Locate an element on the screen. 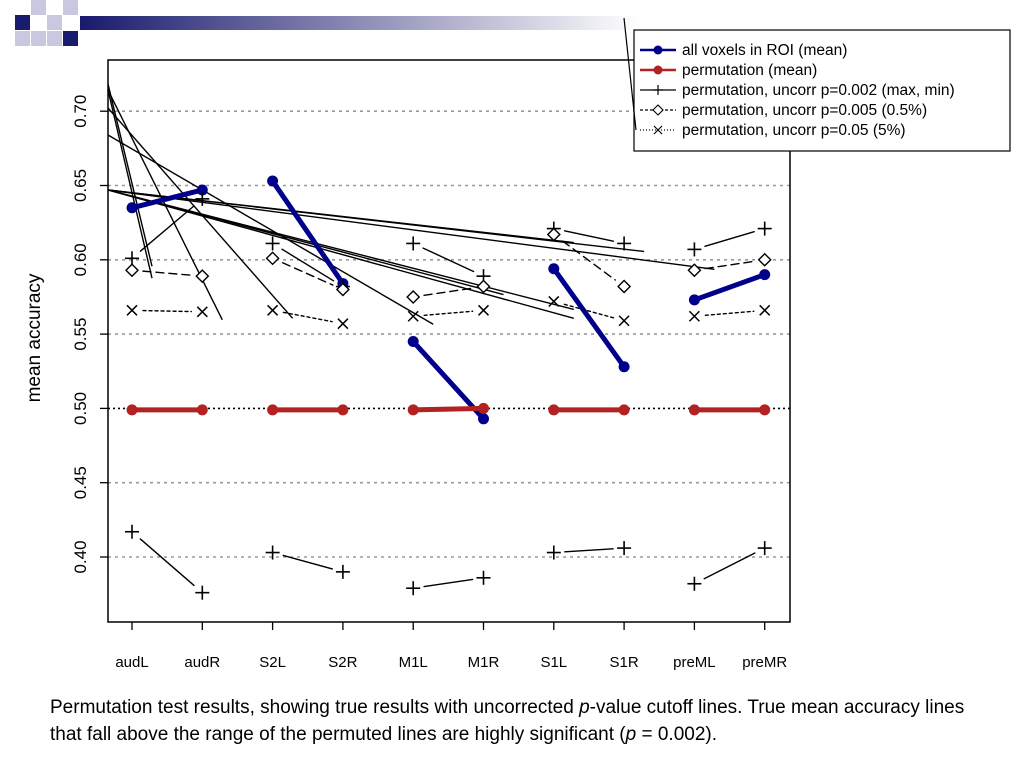 The image size is (1024, 768). x-tick-label: S2L is located at coordinates (272, 662).